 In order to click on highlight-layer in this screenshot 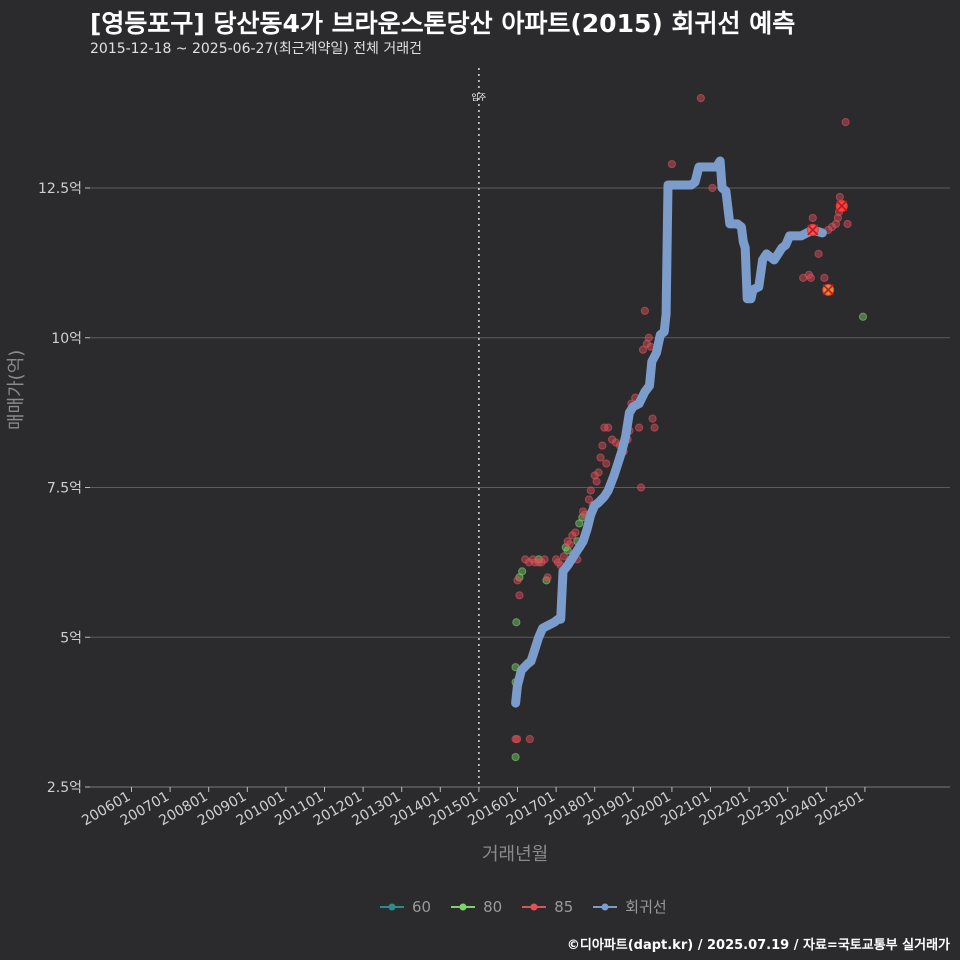, I will do `click(827, 247)`.